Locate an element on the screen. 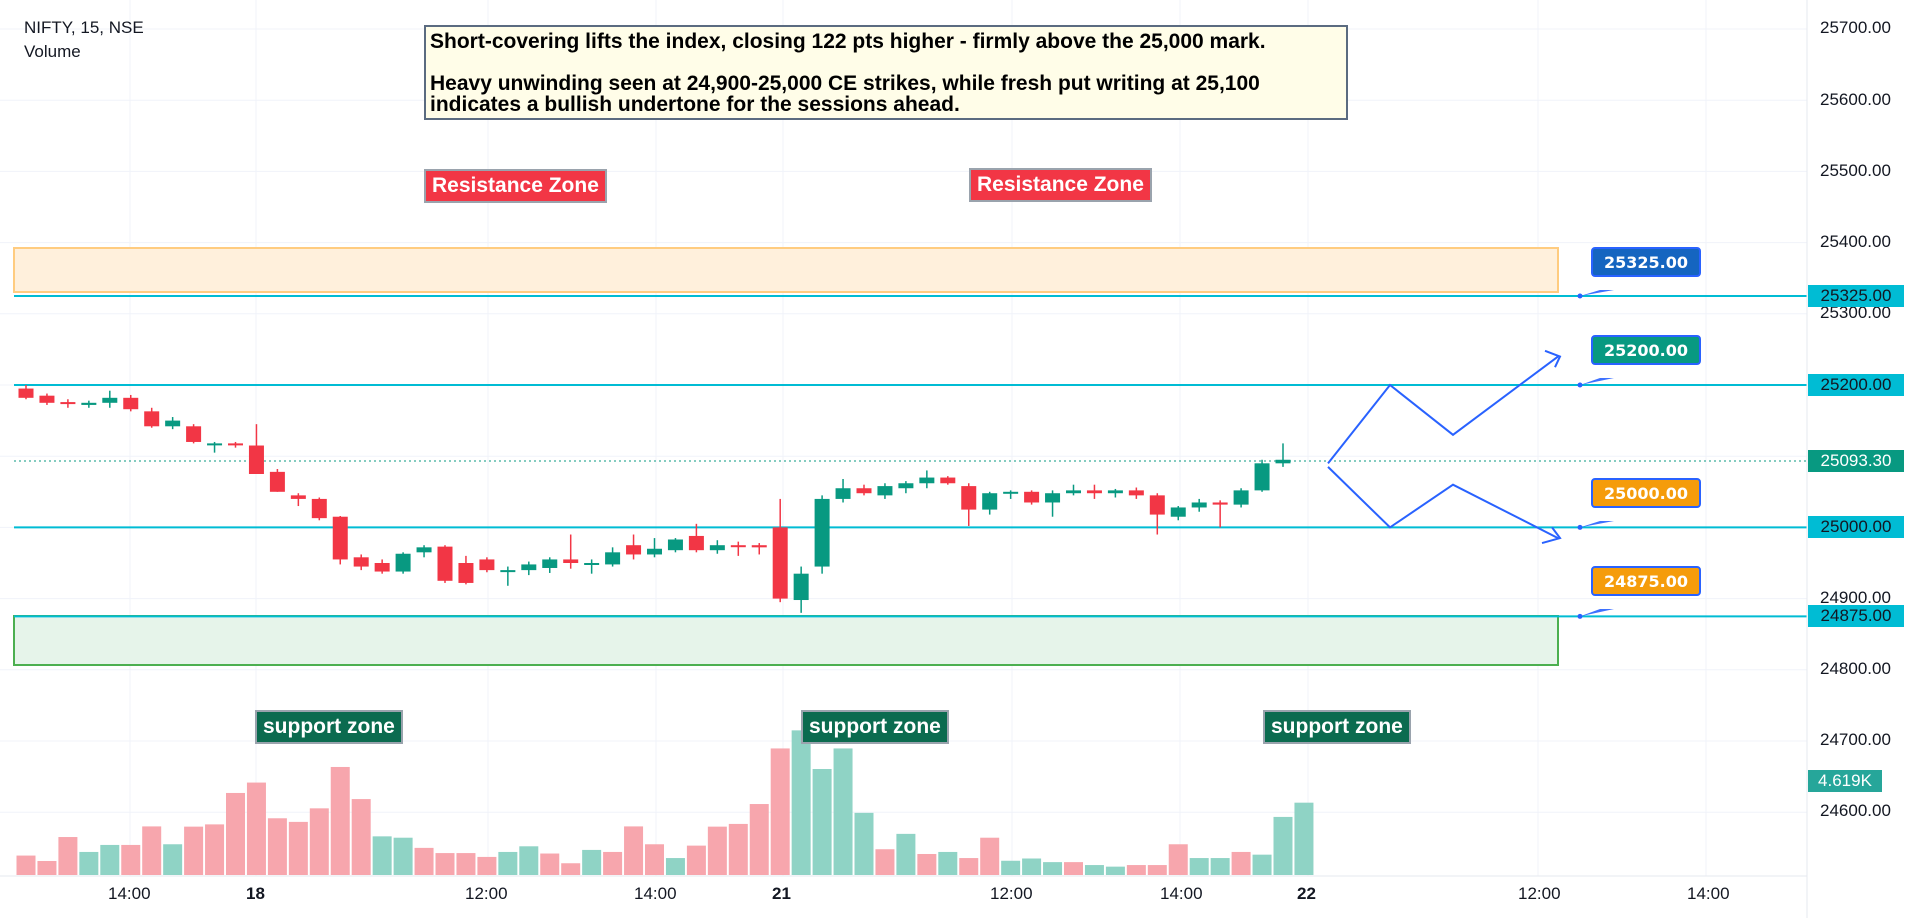 The height and width of the screenshot is (918, 1920). callout-pointers is located at coordinates (1595, 454).